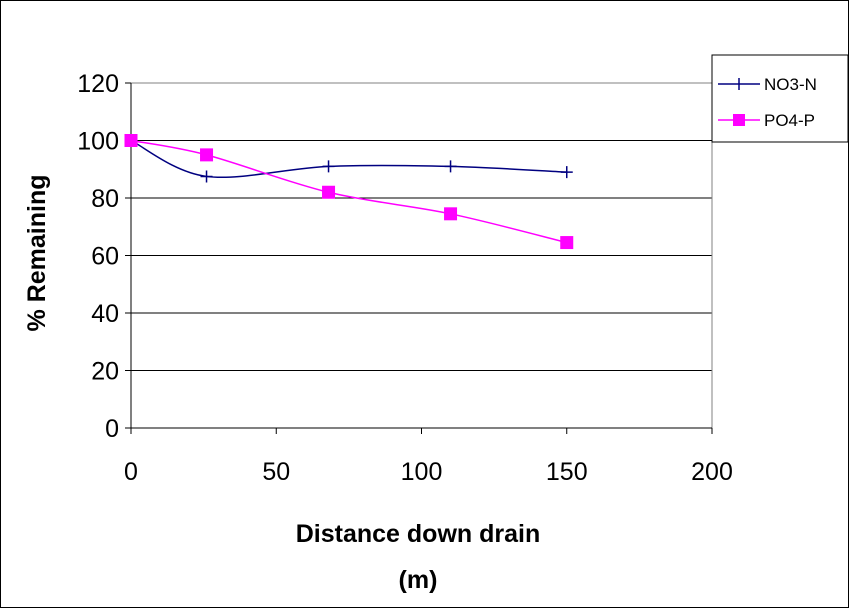 The image size is (850, 614). Describe the element at coordinates (131, 472) in the screenshot. I see `x-tick-label-0: 0` at that location.